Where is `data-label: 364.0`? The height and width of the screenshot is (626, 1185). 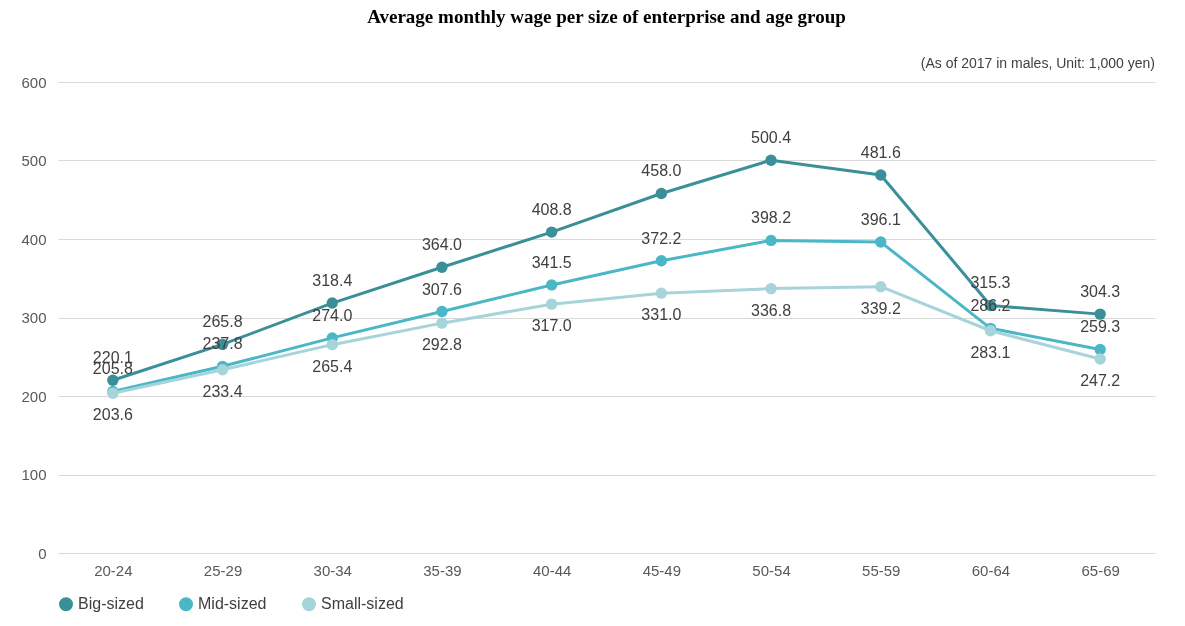
data-label: 364.0 is located at coordinates (442, 245).